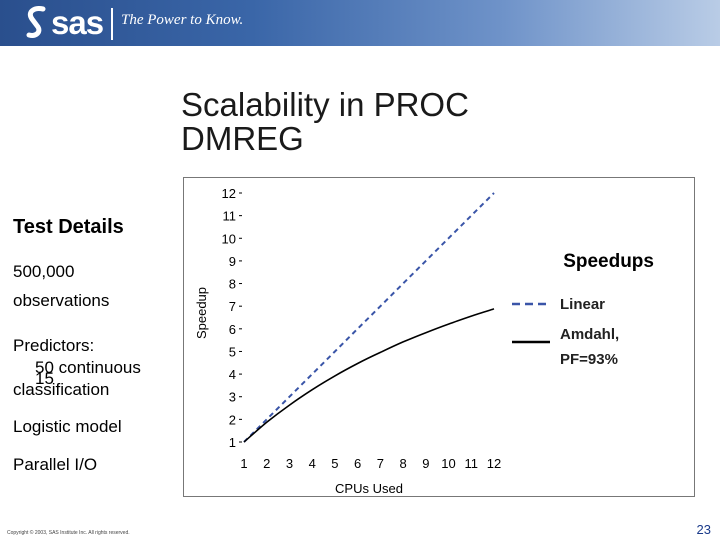  What do you see at coordinates (402, 463) in the screenshot?
I see `x-tick-label: 8` at bounding box center [402, 463].